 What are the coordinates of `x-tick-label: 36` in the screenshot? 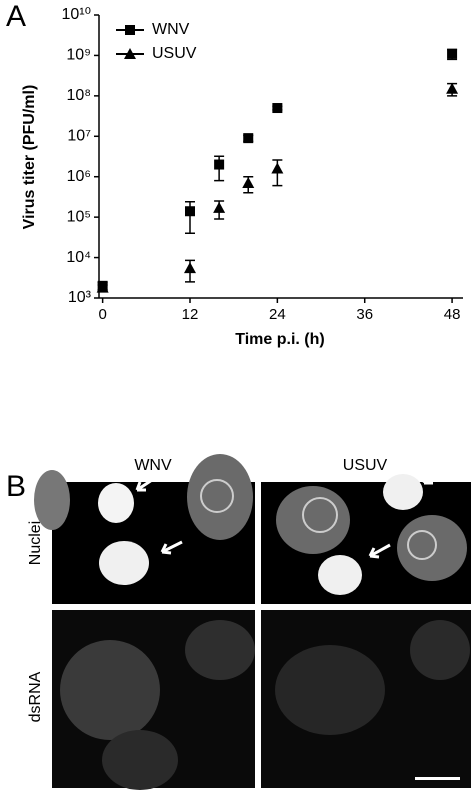 It's located at (364, 314).